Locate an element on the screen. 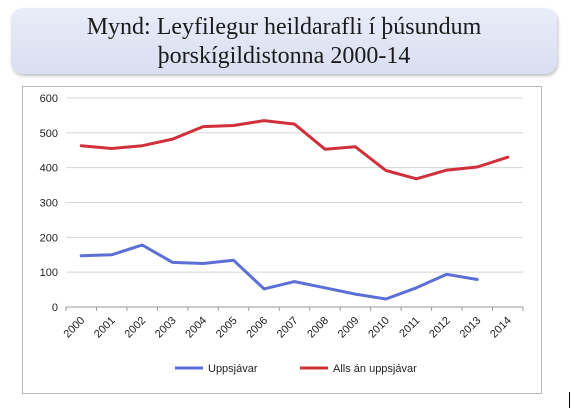  x-tick-label-2008: 2008 is located at coordinates (318, 328).